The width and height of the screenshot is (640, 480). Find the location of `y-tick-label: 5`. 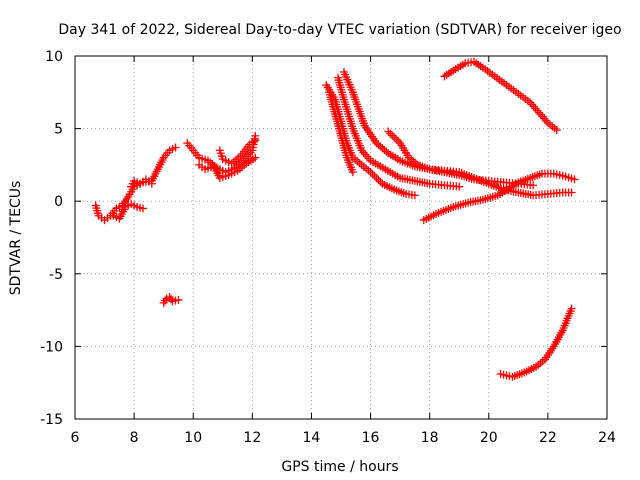

y-tick-label: 5 is located at coordinates (58, 130).